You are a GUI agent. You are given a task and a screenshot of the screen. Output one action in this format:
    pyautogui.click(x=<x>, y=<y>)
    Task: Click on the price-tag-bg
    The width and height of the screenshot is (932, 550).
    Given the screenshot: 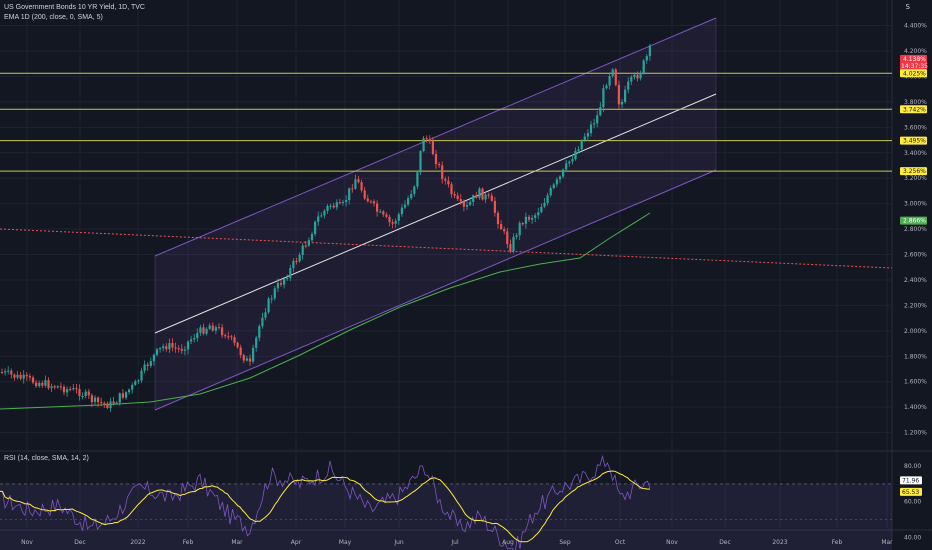 What is the action you would take?
    pyautogui.click(x=913, y=140)
    